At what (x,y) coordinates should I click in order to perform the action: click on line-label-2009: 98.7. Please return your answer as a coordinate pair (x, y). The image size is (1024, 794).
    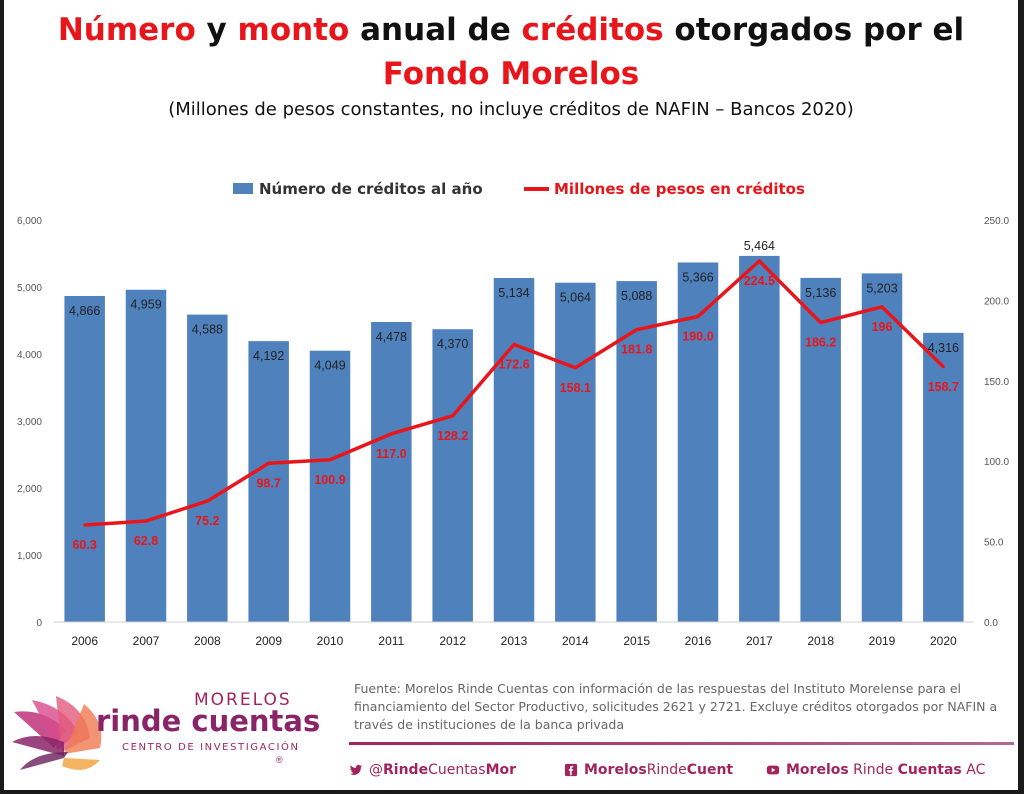
    Looking at the image, I should click on (268, 483).